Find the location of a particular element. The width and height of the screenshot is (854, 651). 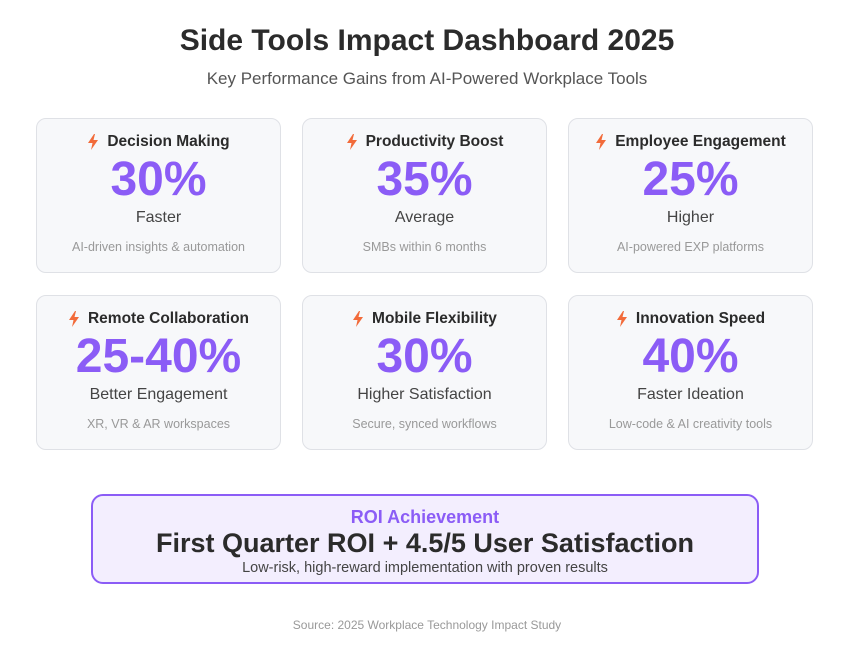

card-value: 40% is located at coordinates (690, 356).